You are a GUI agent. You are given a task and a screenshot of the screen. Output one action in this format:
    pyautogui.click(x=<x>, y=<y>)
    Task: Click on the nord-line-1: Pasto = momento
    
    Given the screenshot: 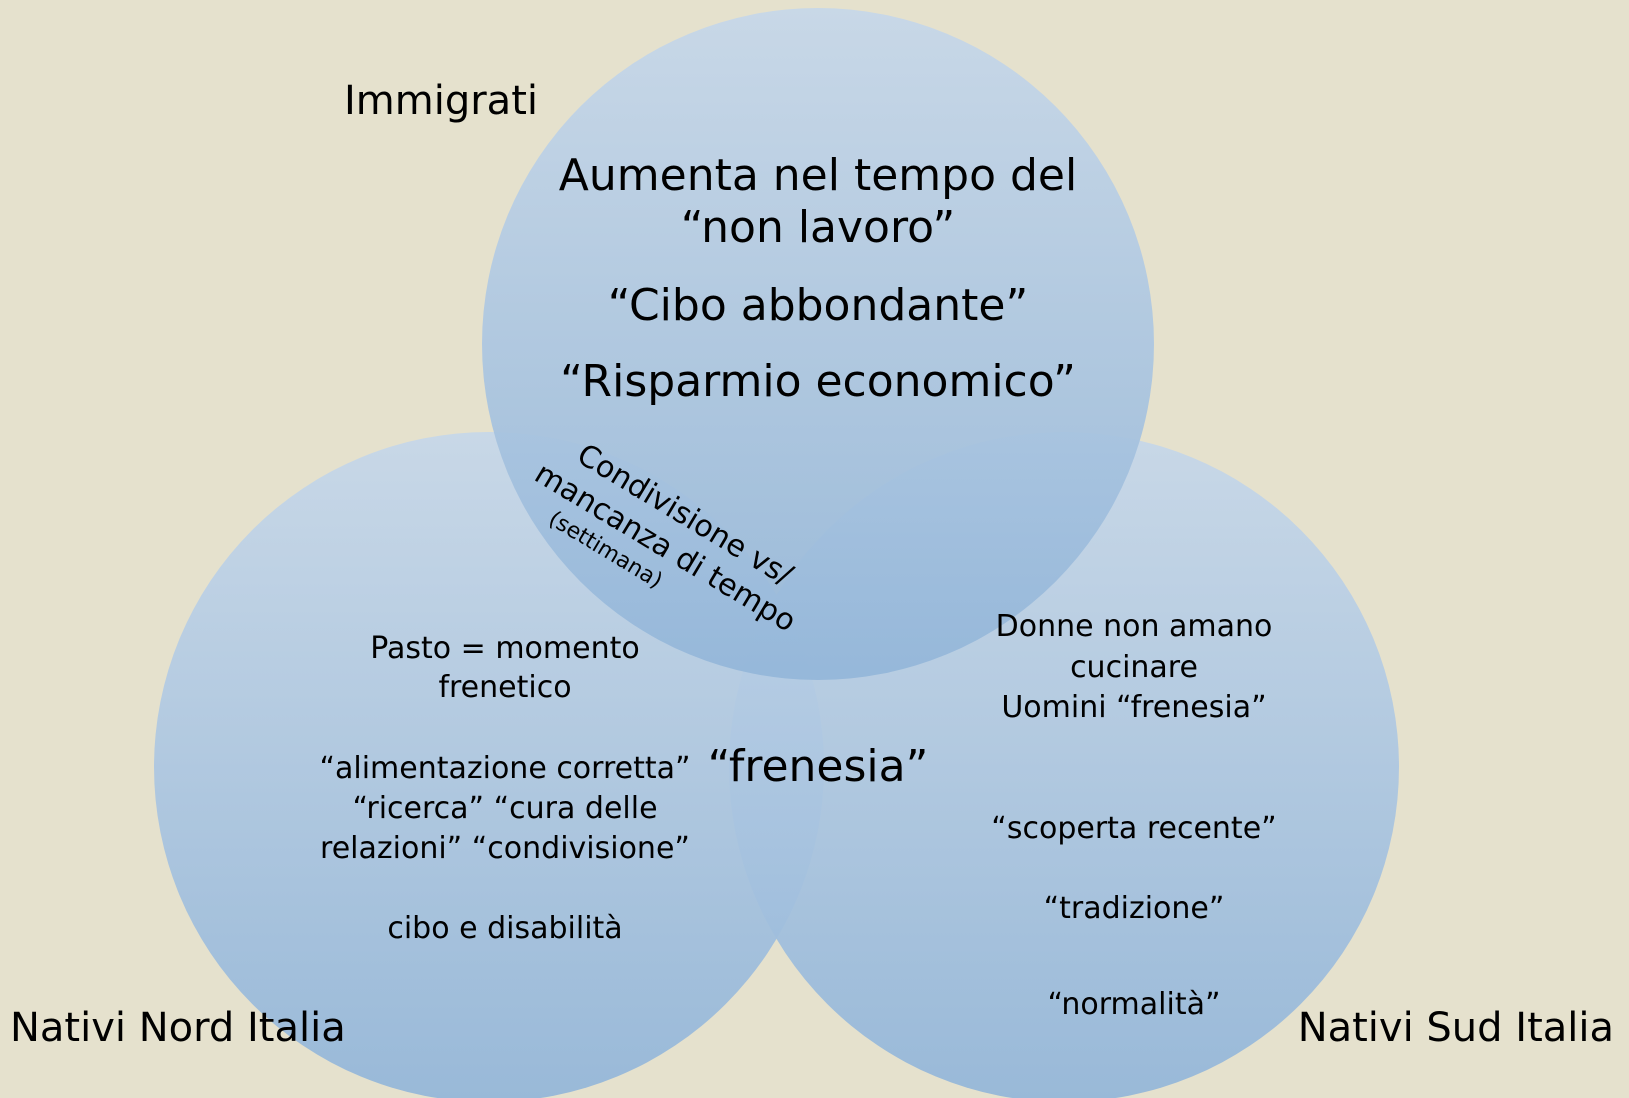 What is the action you would take?
    pyautogui.click(x=504, y=648)
    